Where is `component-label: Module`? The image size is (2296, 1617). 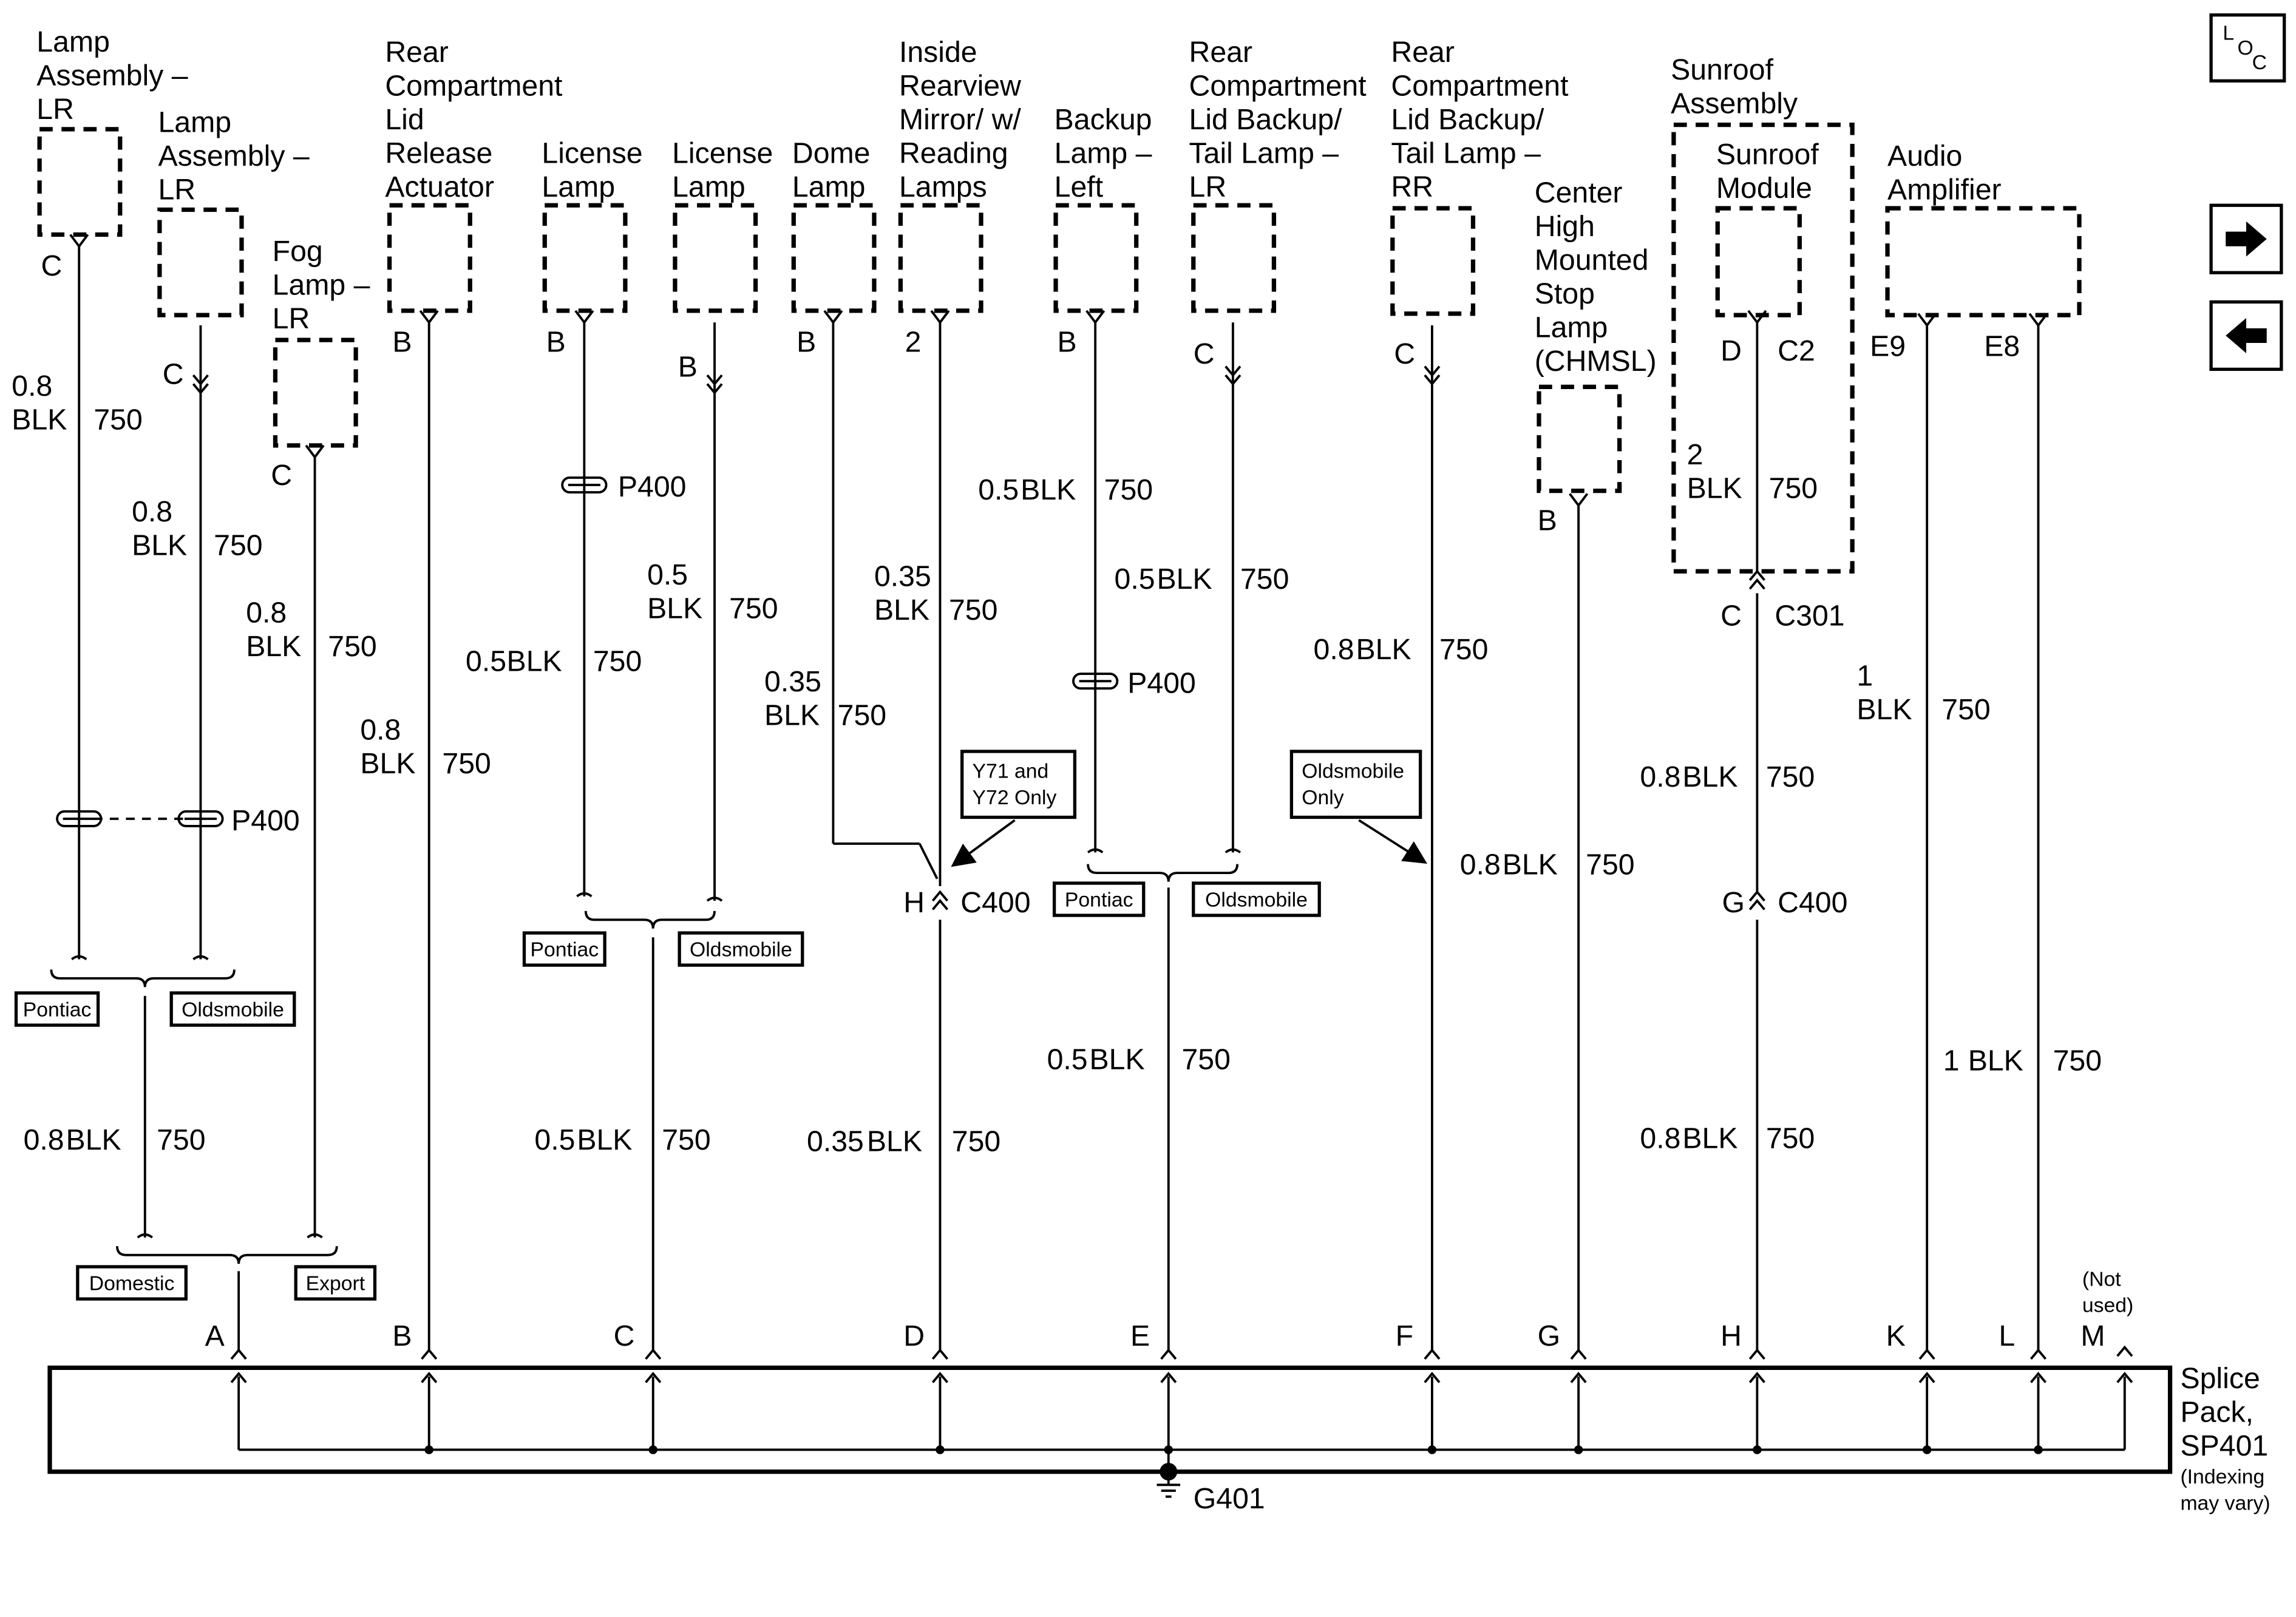 component-label: Module is located at coordinates (1764, 188).